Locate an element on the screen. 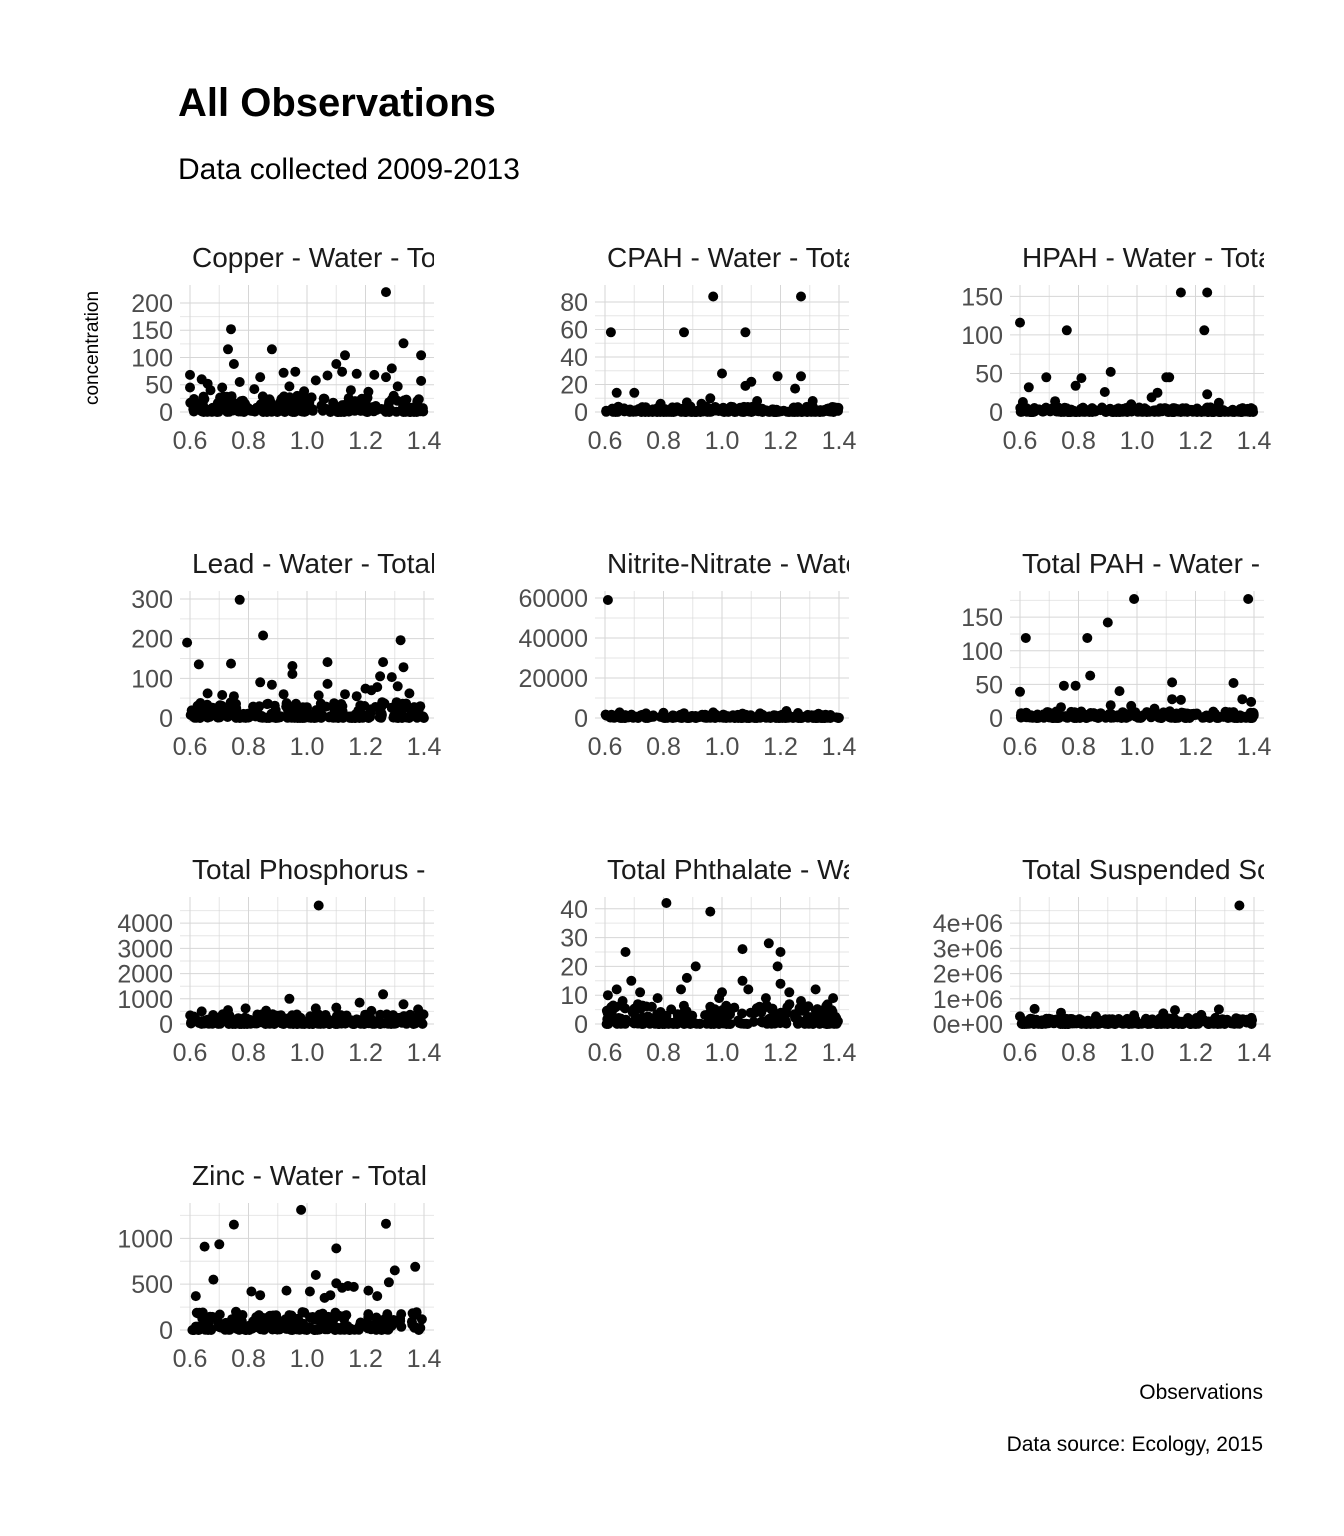  y-tick-label: 3000 is located at coordinates (145, 949).